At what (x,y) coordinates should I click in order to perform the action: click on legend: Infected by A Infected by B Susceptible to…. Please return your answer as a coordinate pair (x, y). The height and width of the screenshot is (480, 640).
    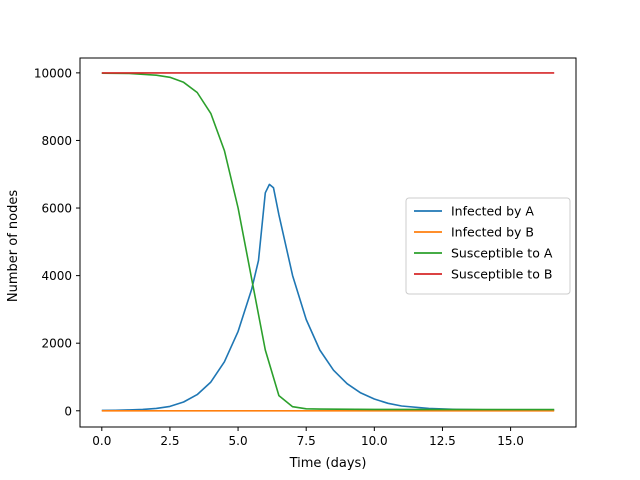
    Looking at the image, I should click on (488, 246).